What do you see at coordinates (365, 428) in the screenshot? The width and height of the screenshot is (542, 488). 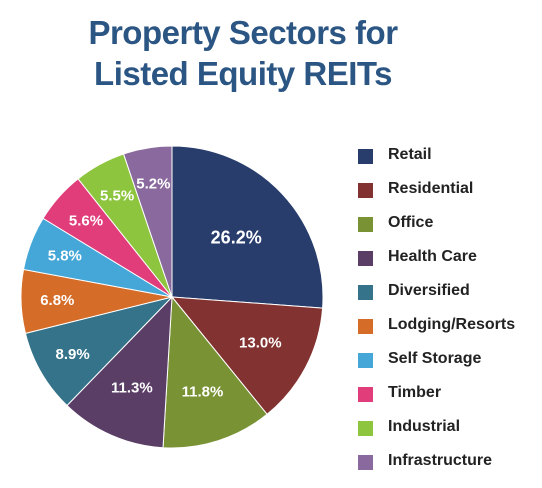 I see `legend-swatch-industrial` at bounding box center [365, 428].